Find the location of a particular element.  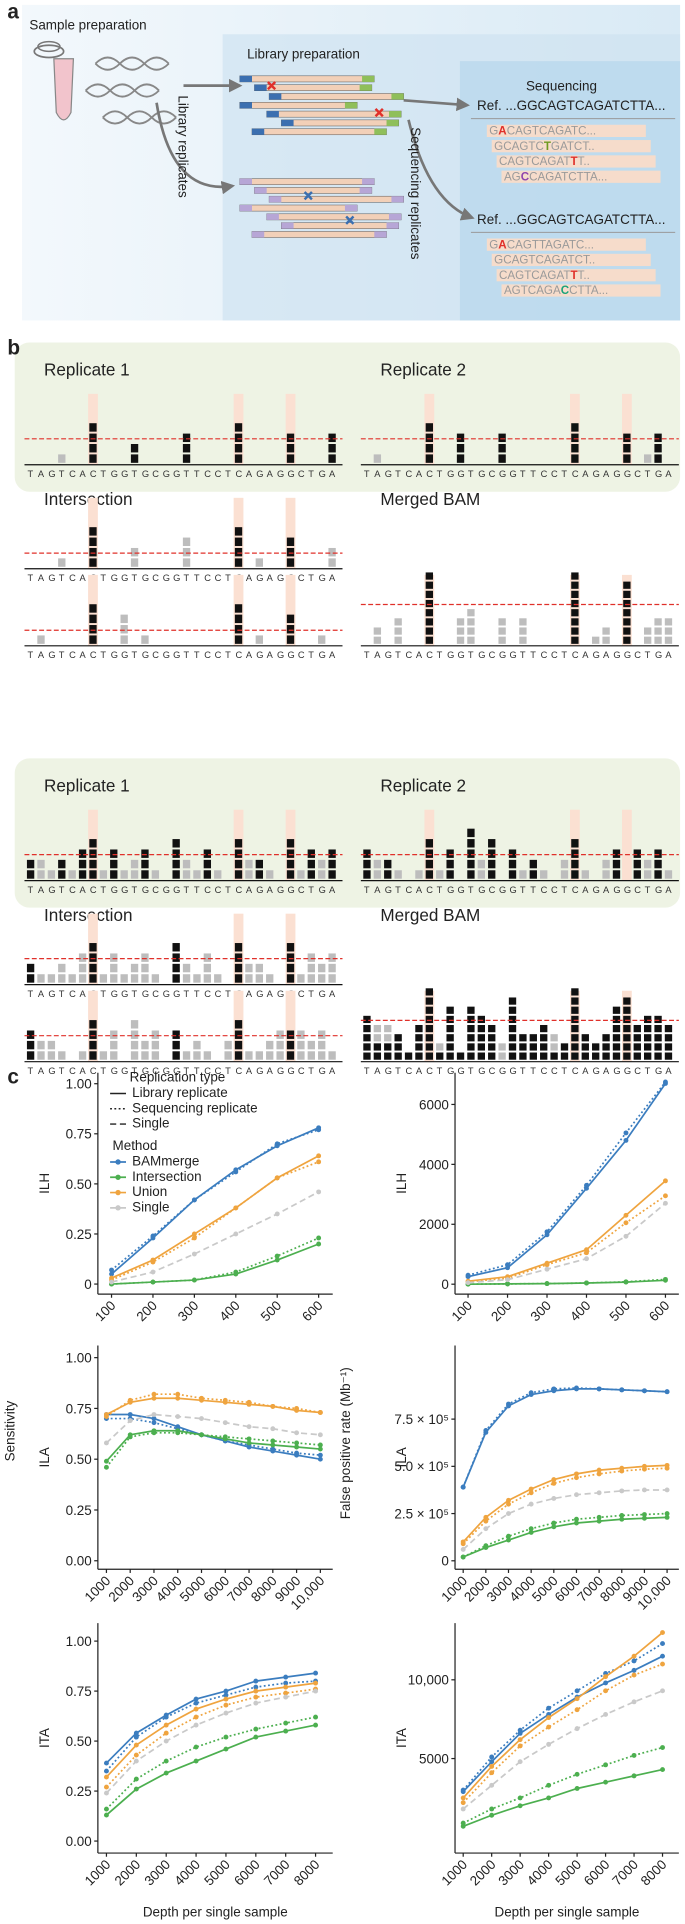

x-tick-label: 500 is located at coordinates (620, 1311).